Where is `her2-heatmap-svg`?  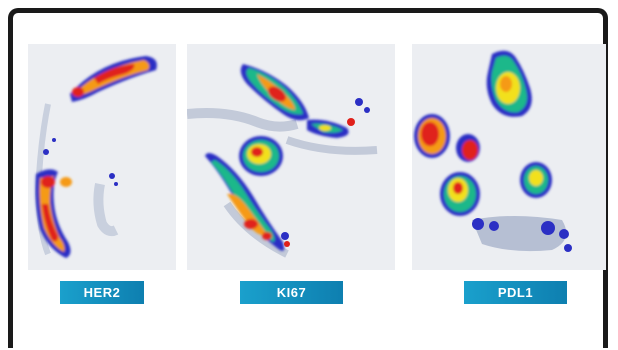
her2-heatmap-svg is located at coordinates (95, 157).